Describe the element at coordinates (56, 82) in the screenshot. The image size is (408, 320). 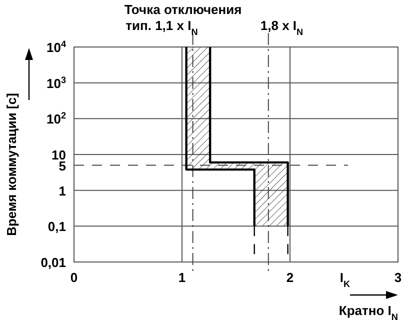
I see `y-tick-label: 10$^{3}$` at that location.